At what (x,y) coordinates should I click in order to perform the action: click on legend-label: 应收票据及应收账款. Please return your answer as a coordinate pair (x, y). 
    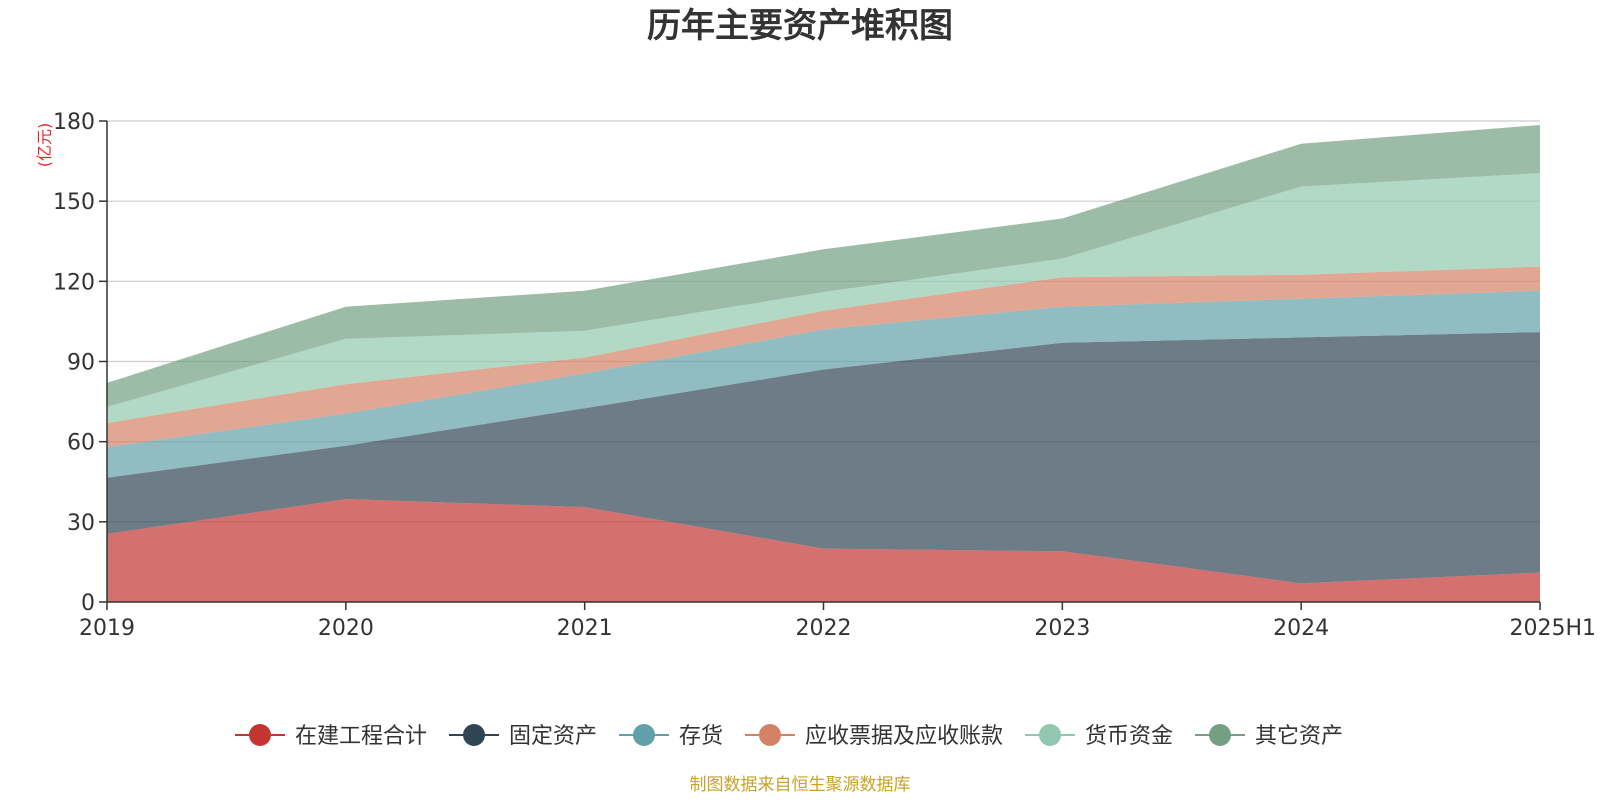
    Looking at the image, I should click on (904, 736).